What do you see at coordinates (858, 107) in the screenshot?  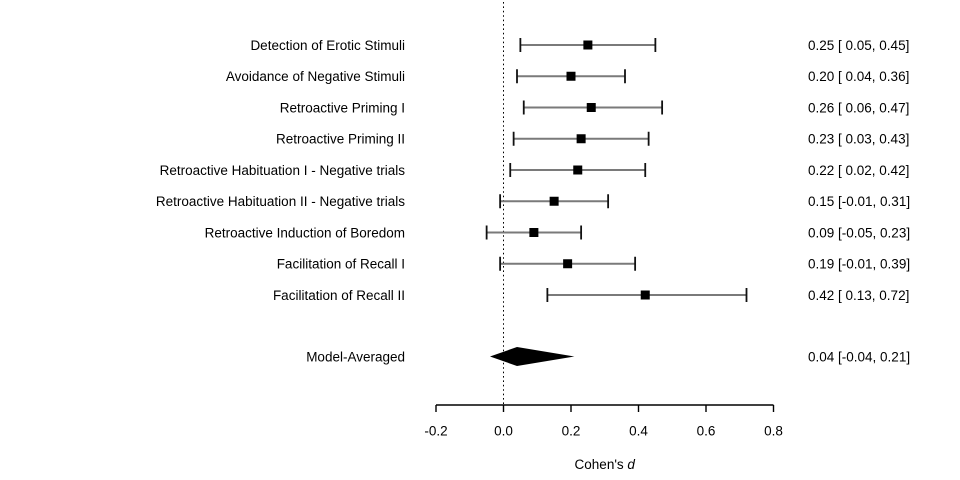 I see `study-annotation: 0.26 [ 0.06, 0.47]` at bounding box center [858, 107].